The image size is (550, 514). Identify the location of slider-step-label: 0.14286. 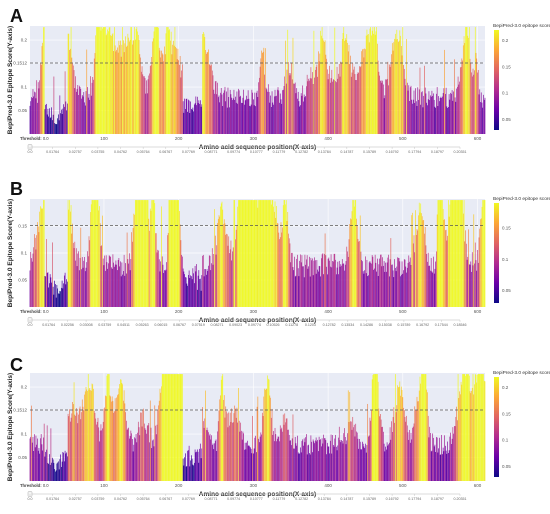
(366, 325).